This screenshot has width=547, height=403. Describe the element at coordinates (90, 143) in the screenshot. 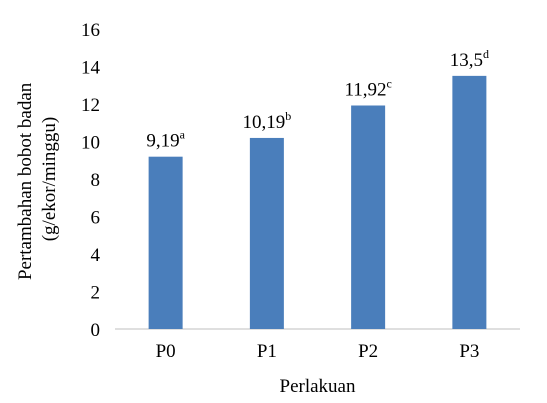

I see `y-tick-label: 10` at that location.